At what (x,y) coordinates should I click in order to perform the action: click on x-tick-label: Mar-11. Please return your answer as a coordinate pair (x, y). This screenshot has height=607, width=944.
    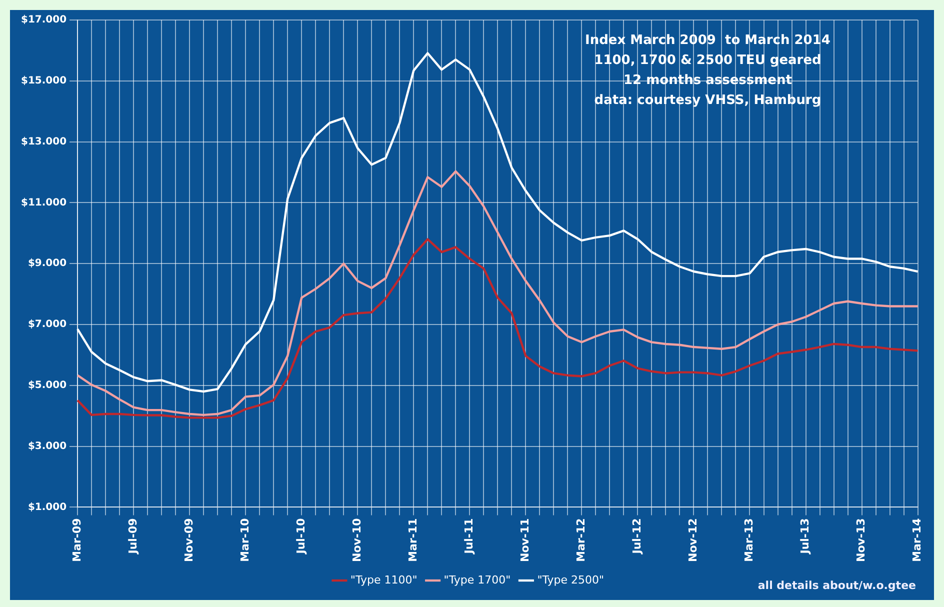
    Looking at the image, I should click on (413, 540).